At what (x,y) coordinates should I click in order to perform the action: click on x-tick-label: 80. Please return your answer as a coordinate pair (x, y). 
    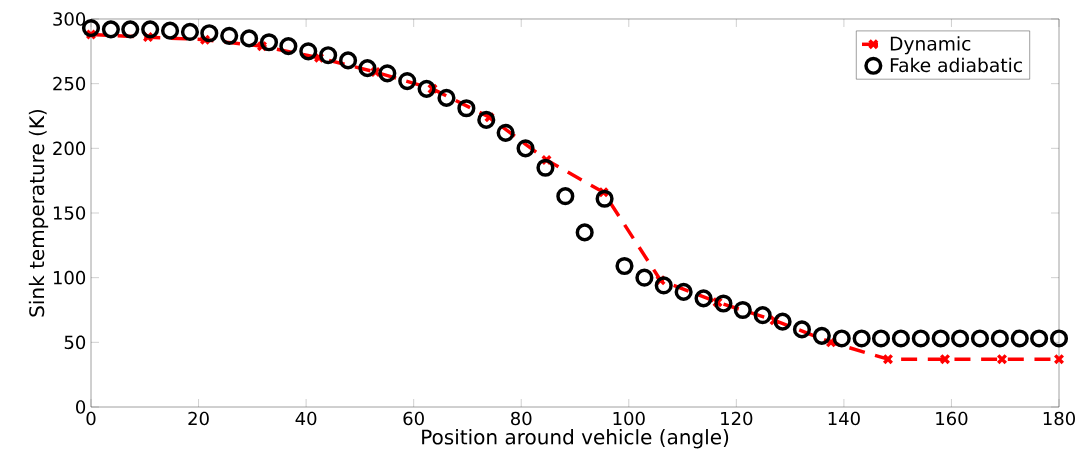
    Looking at the image, I should click on (521, 418).